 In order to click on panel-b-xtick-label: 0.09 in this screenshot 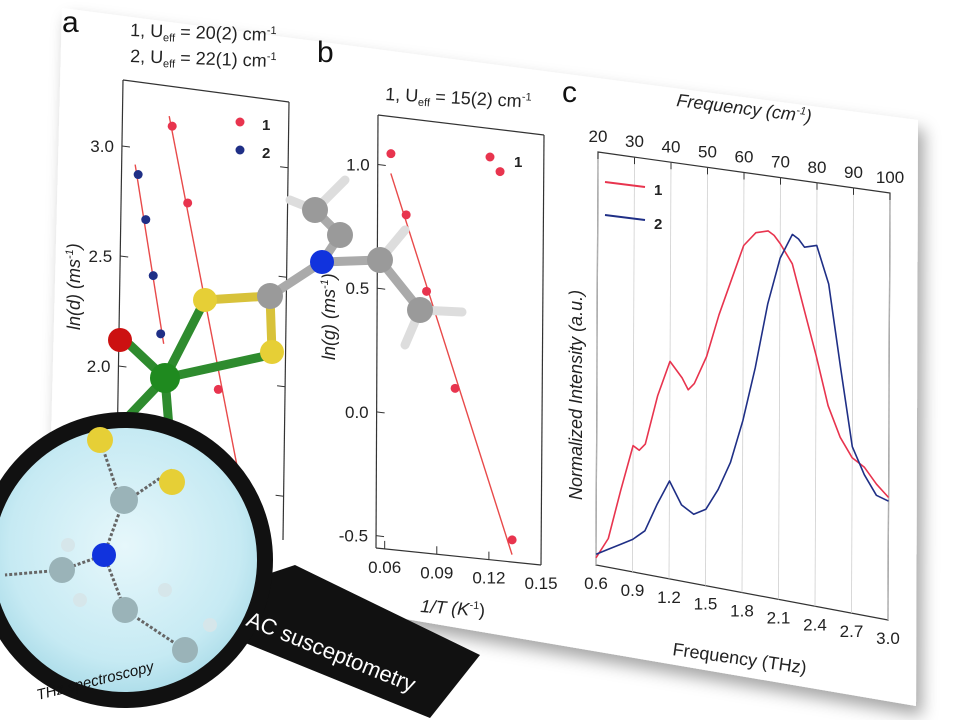, I will do `click(436, 572)`.